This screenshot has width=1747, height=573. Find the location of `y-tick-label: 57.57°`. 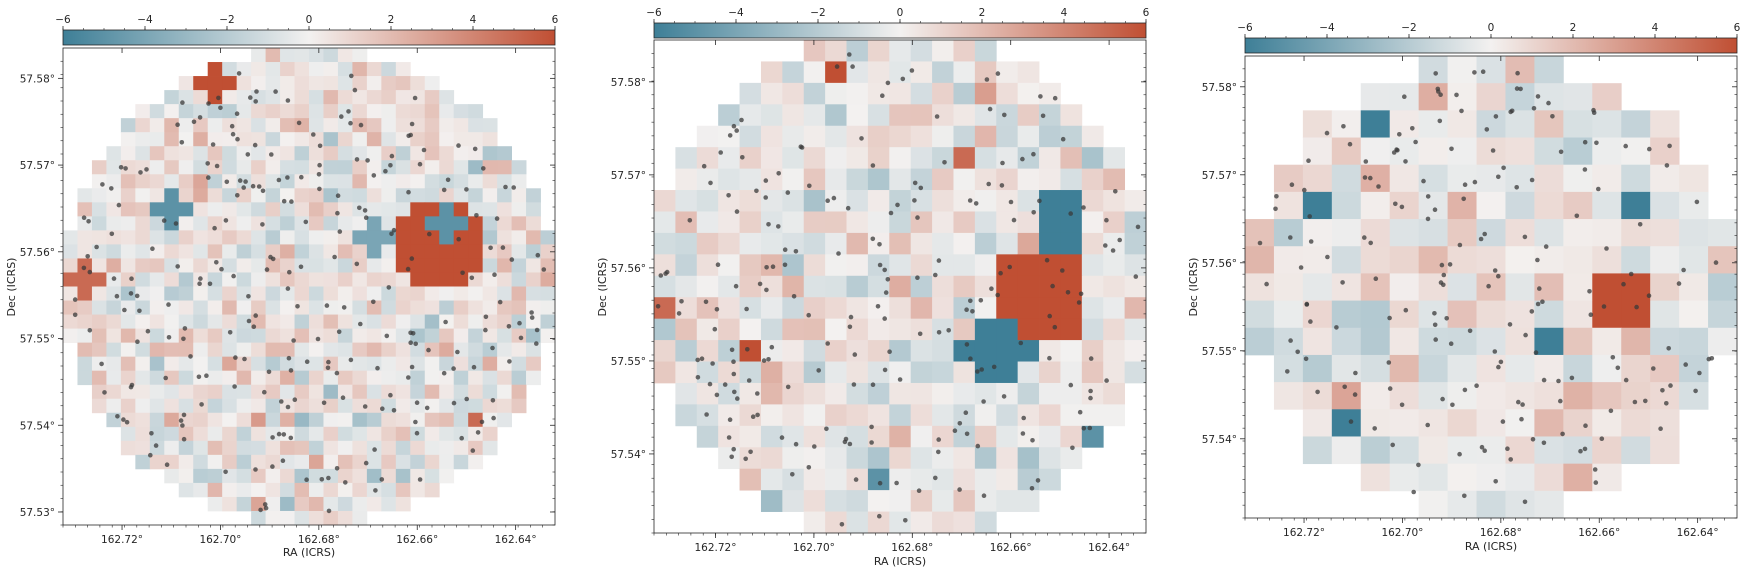

y-tick-label: 57.57° is located at coordinates (1219, 176).